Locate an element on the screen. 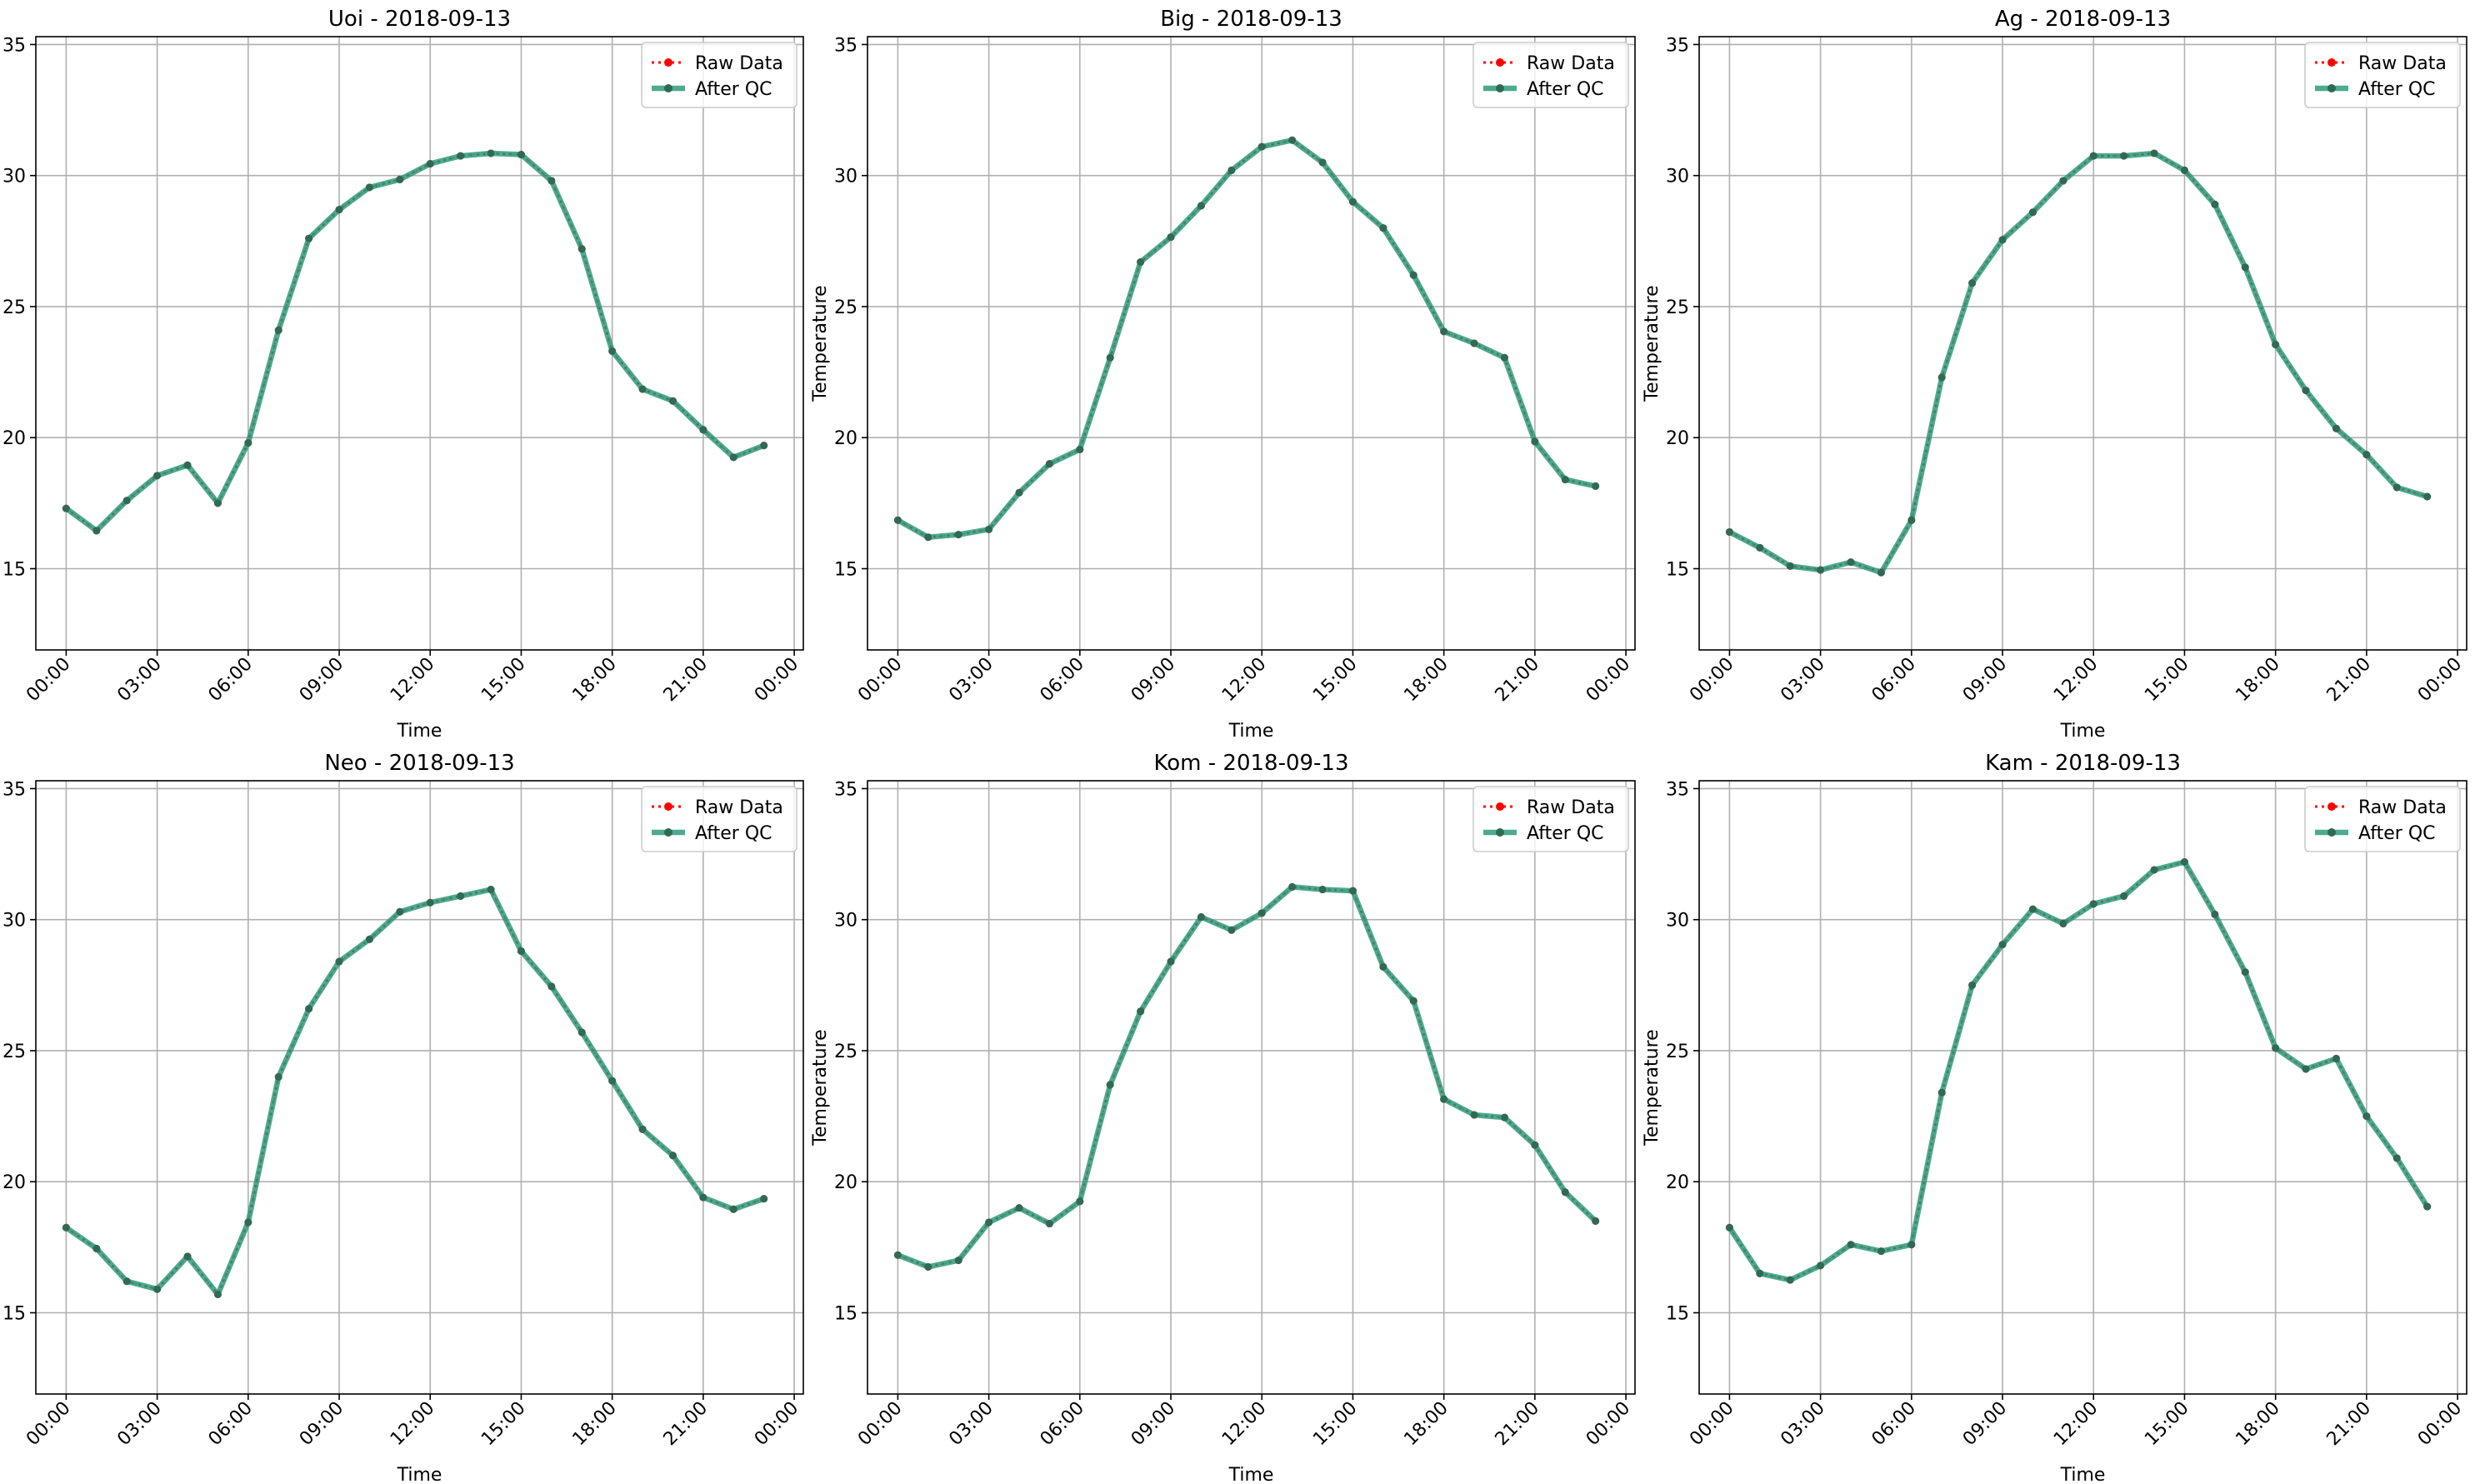  y-tick-label: 30 is located at coordinates (1677, 921).